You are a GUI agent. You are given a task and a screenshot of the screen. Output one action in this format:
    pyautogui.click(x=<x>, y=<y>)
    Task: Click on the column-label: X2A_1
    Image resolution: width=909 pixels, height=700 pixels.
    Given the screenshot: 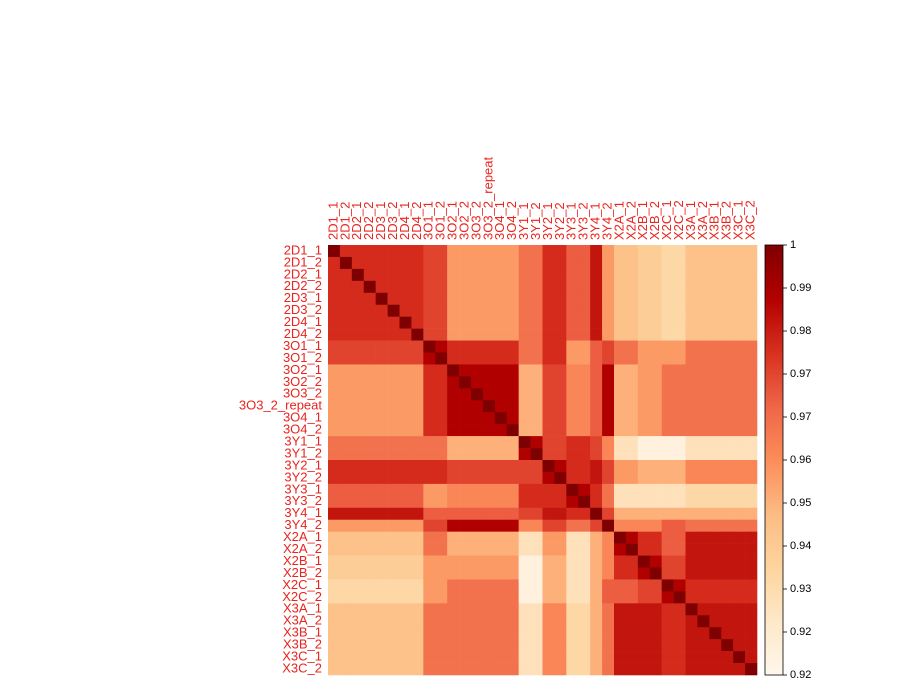 What is the action you would take?
    pyautogui.click(x=618, y=220)
    